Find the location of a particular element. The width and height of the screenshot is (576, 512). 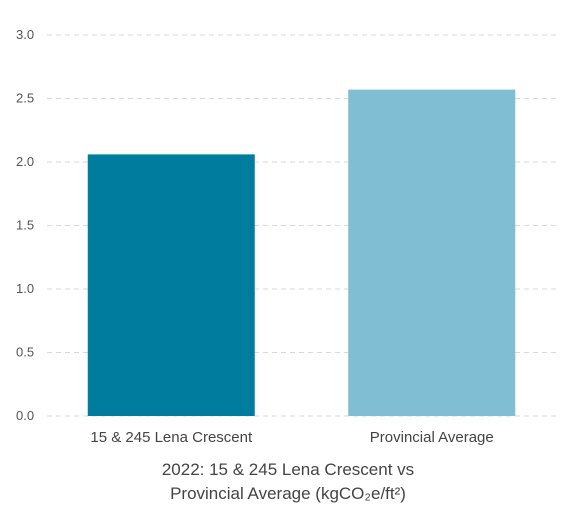

y-tick-label: 1.0 is located at coordinates (25, 288).